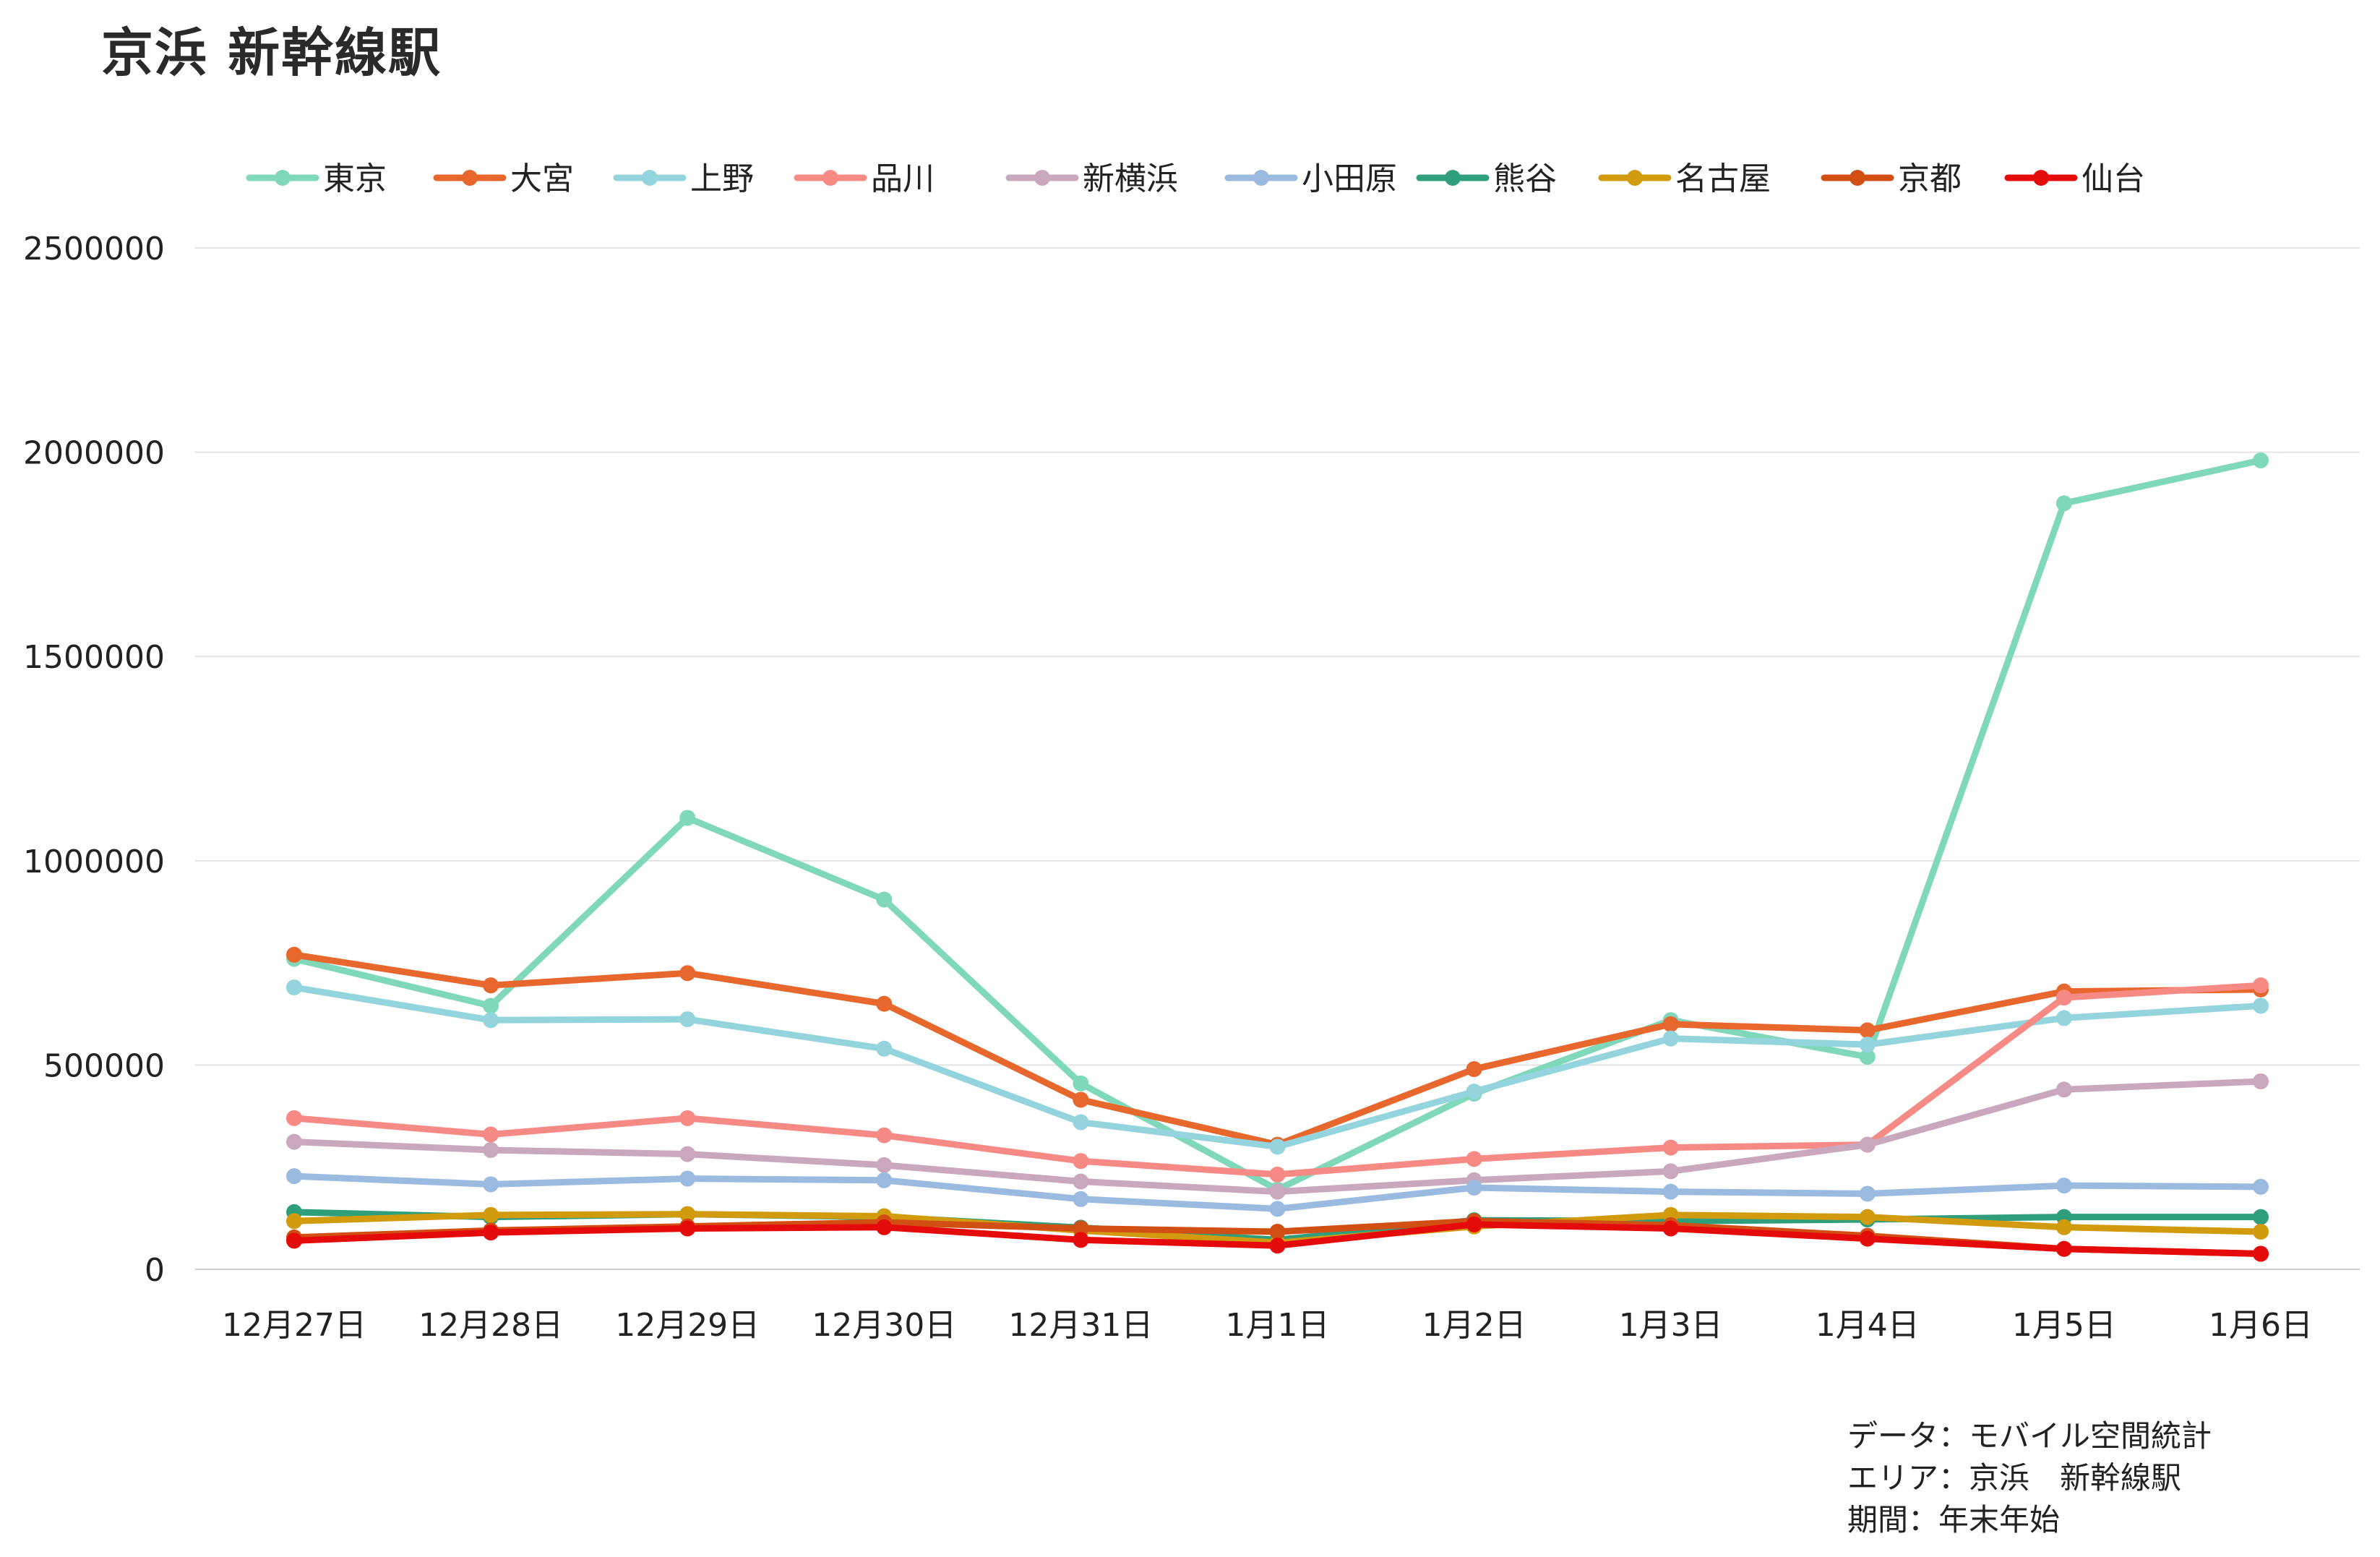 The image size is (2380, 1557). I want to click on legend-item-6: 小田原, so click(1310, 178).